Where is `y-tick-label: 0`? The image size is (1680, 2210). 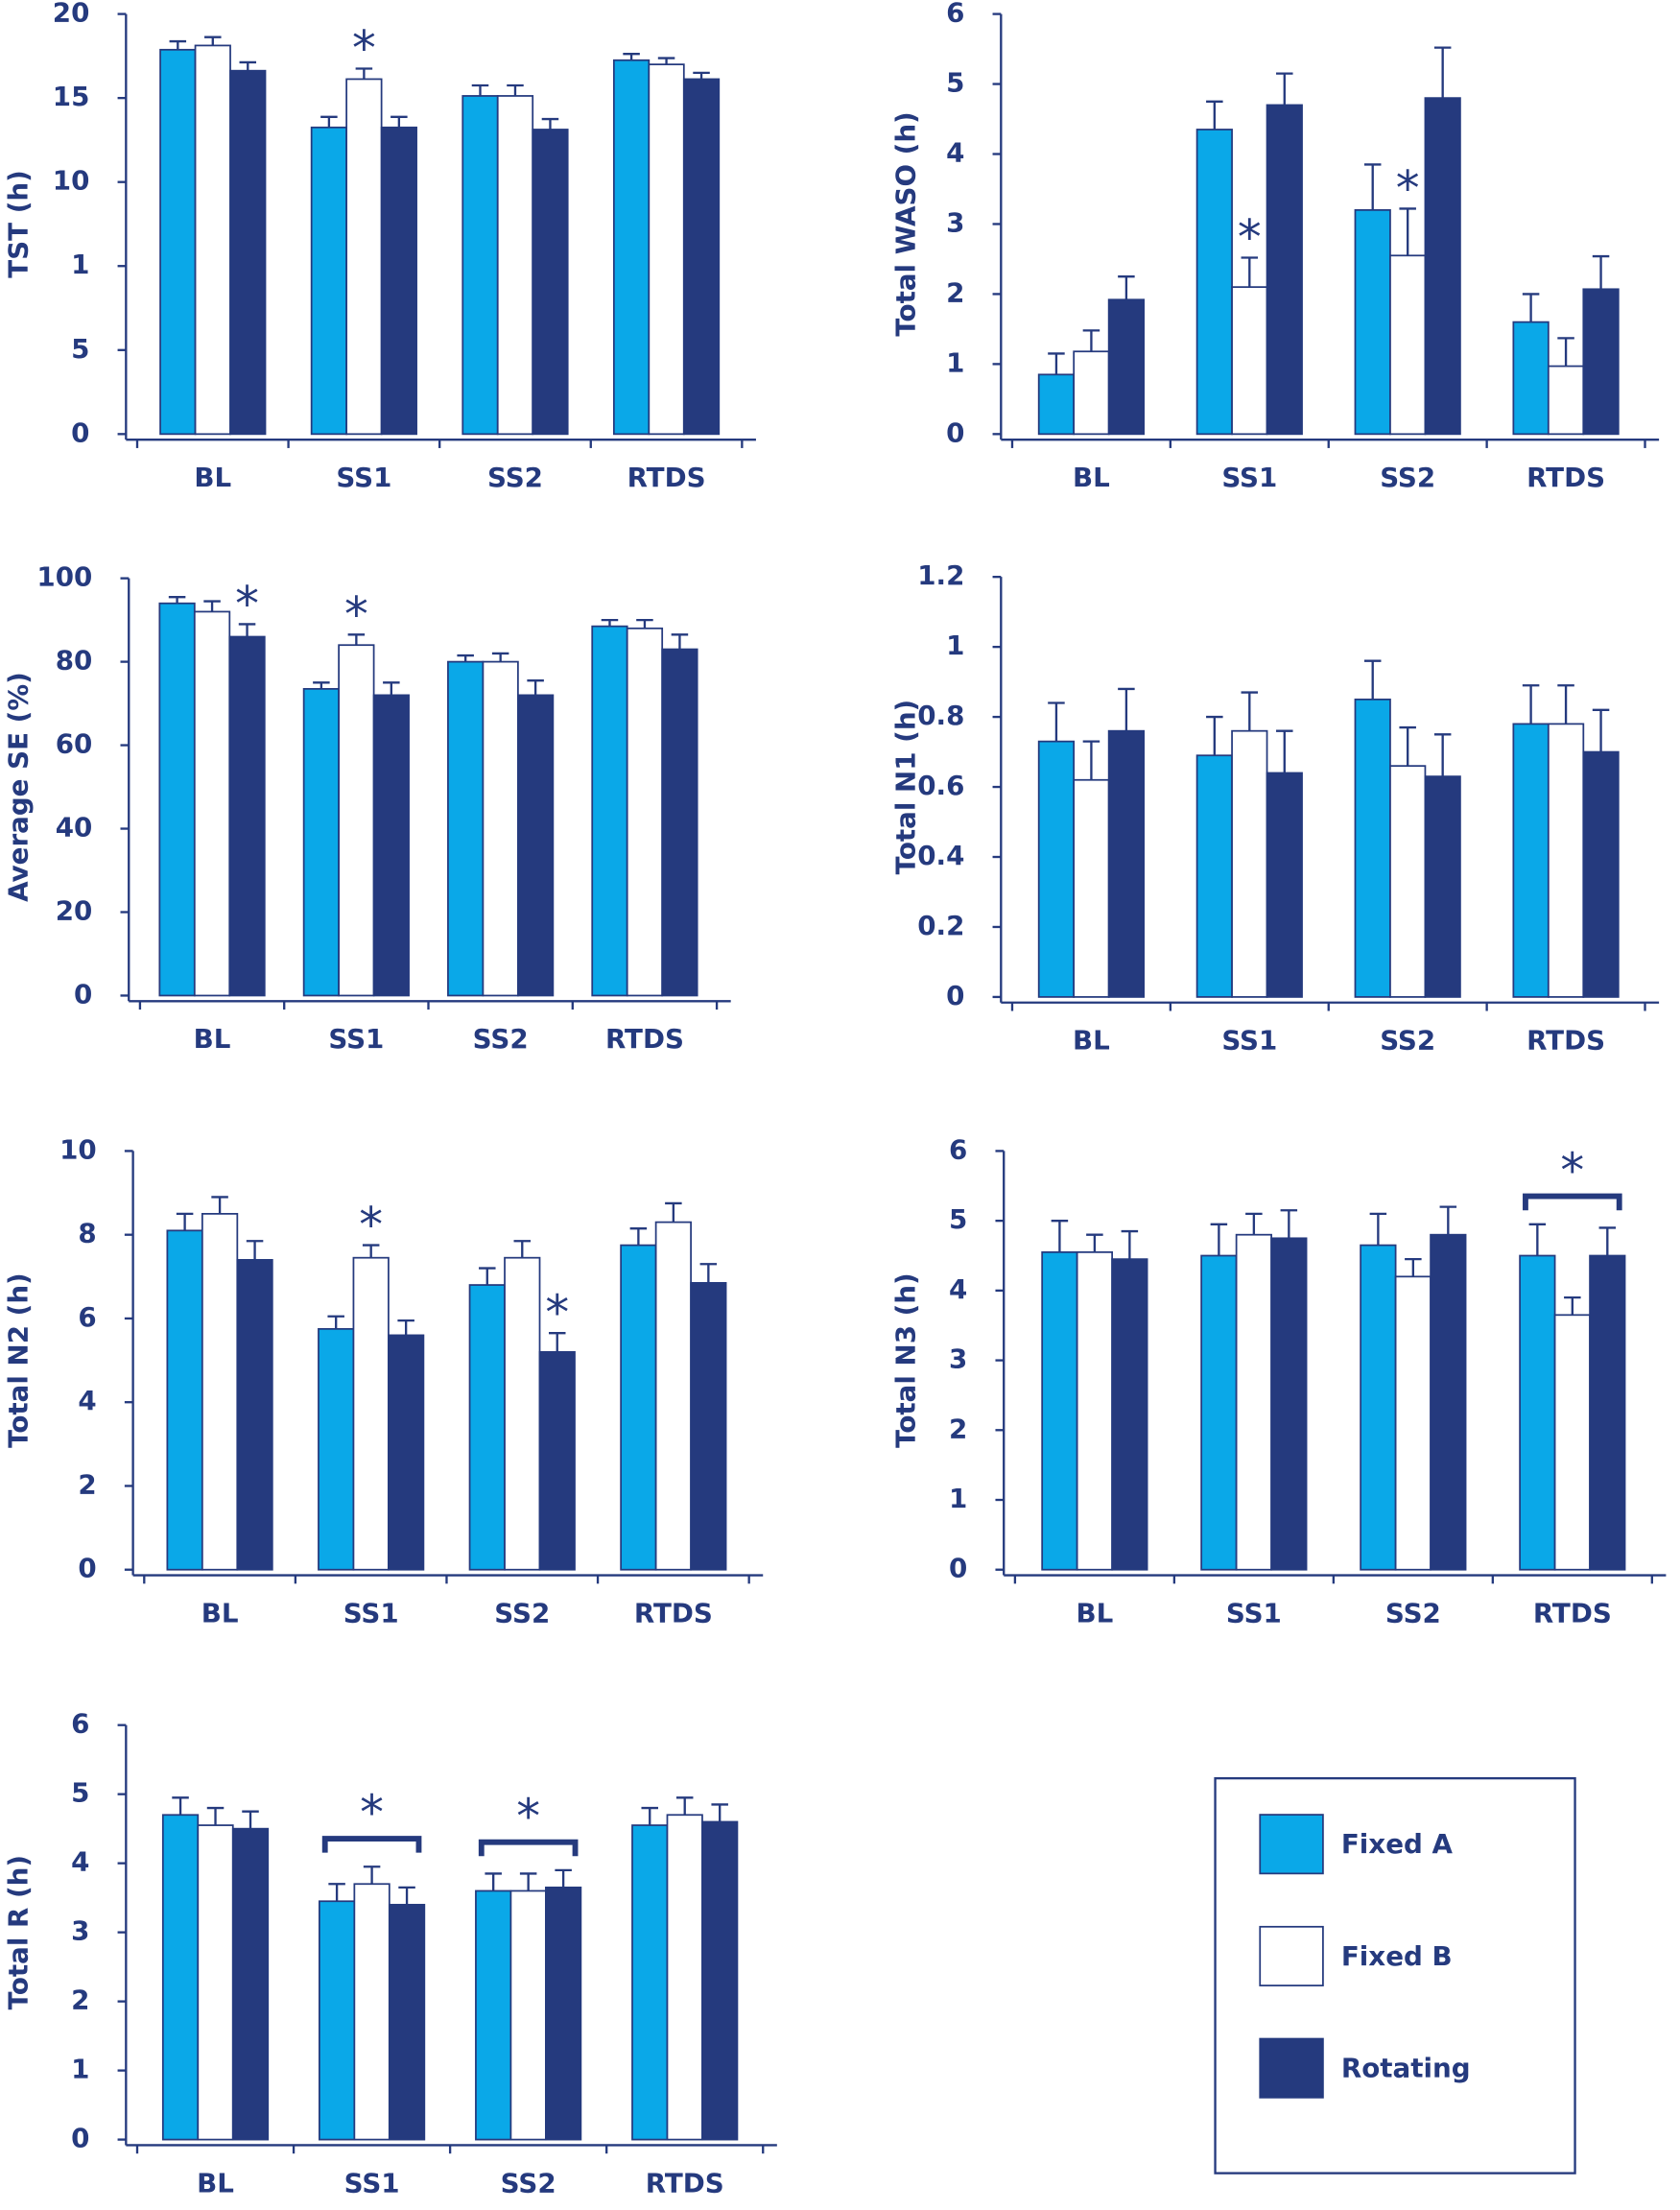 y-tick-label: 0 is located at coordinates (958, 1569).